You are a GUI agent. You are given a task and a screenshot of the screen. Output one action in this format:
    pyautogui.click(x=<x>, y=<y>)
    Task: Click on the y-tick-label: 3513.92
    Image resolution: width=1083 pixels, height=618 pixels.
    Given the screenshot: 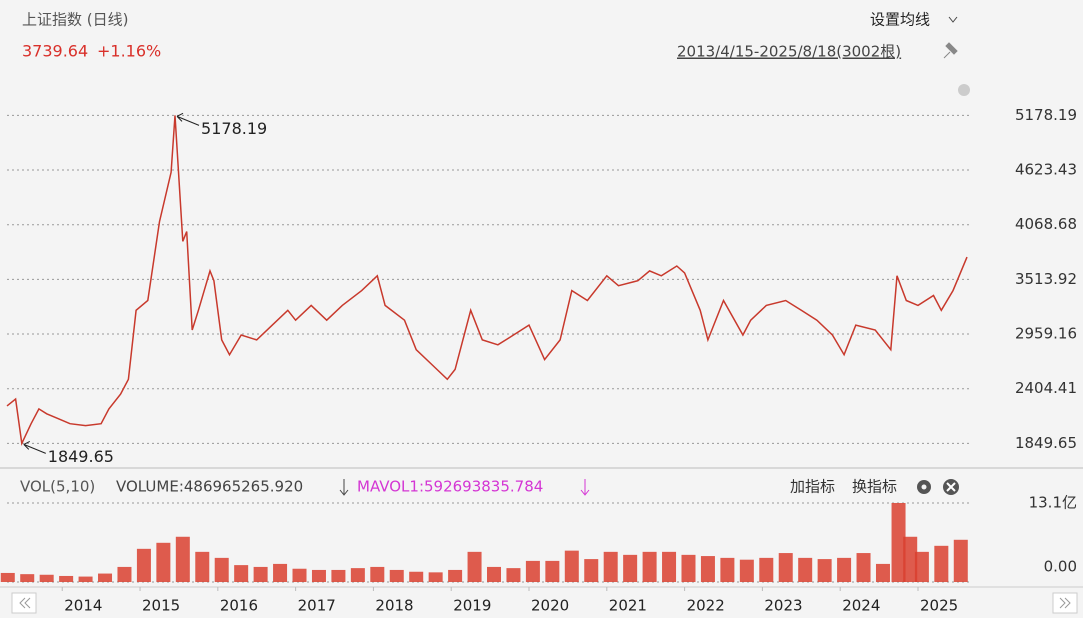 What is the action you would take?
    pyautogui.click(x=1046, y=279)
    